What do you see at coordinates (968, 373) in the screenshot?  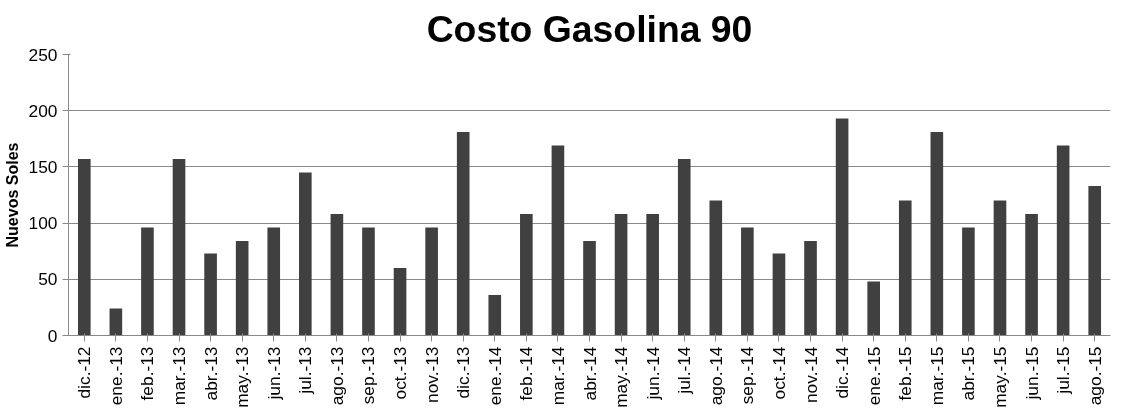 I see `x-tick-label: abr.-15` at bounding box center [968, 373].